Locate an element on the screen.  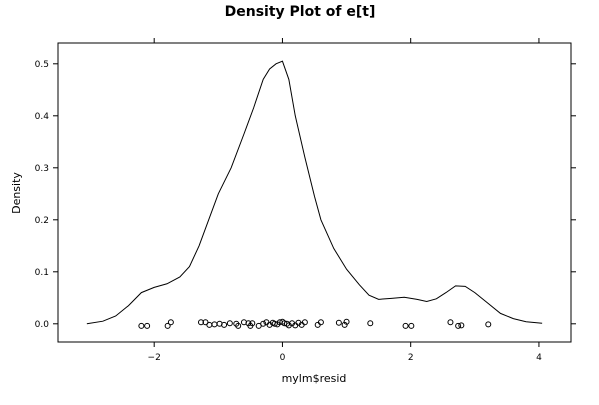
x-tick-label: −2 is located at coordinates (154, 358).